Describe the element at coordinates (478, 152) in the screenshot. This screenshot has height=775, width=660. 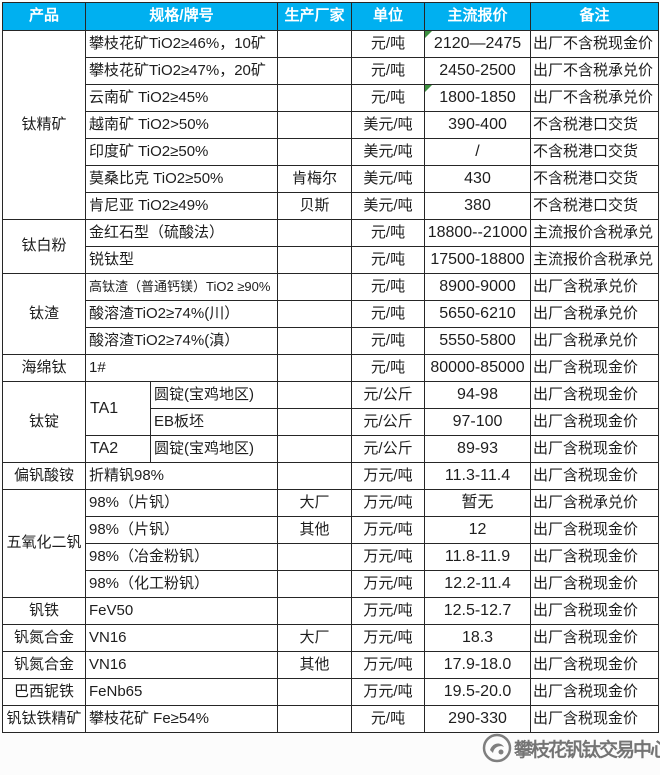
I see `price-cell: /` at that location.